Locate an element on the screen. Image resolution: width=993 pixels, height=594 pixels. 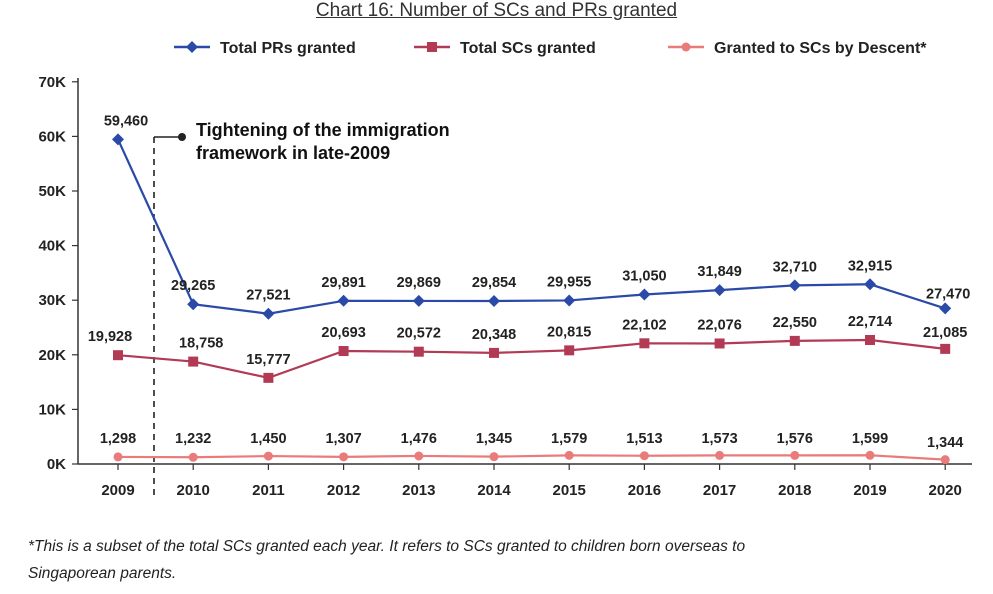
data-label: 22,076 is located at coordinates (719, 325).